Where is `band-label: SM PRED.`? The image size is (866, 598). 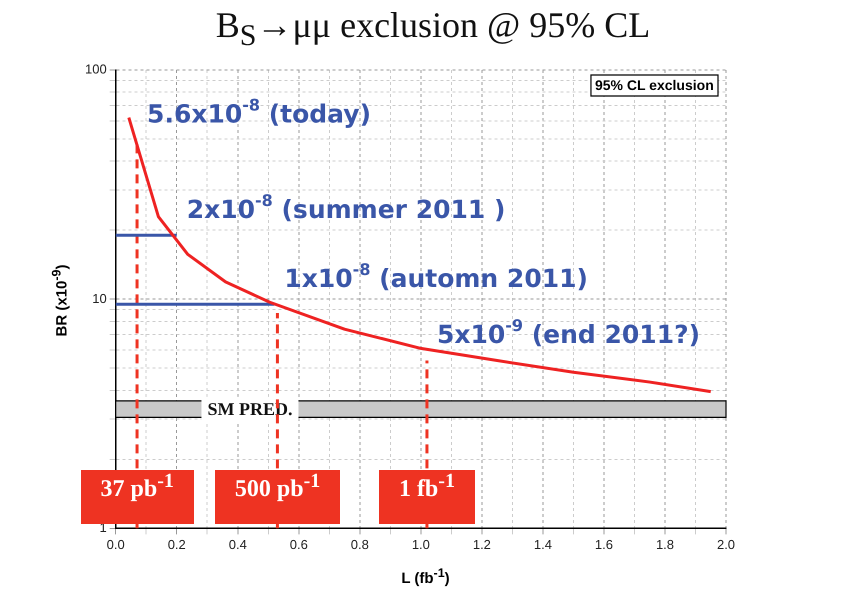 band-label: SM PRED. is located at coordinates (249, 408).